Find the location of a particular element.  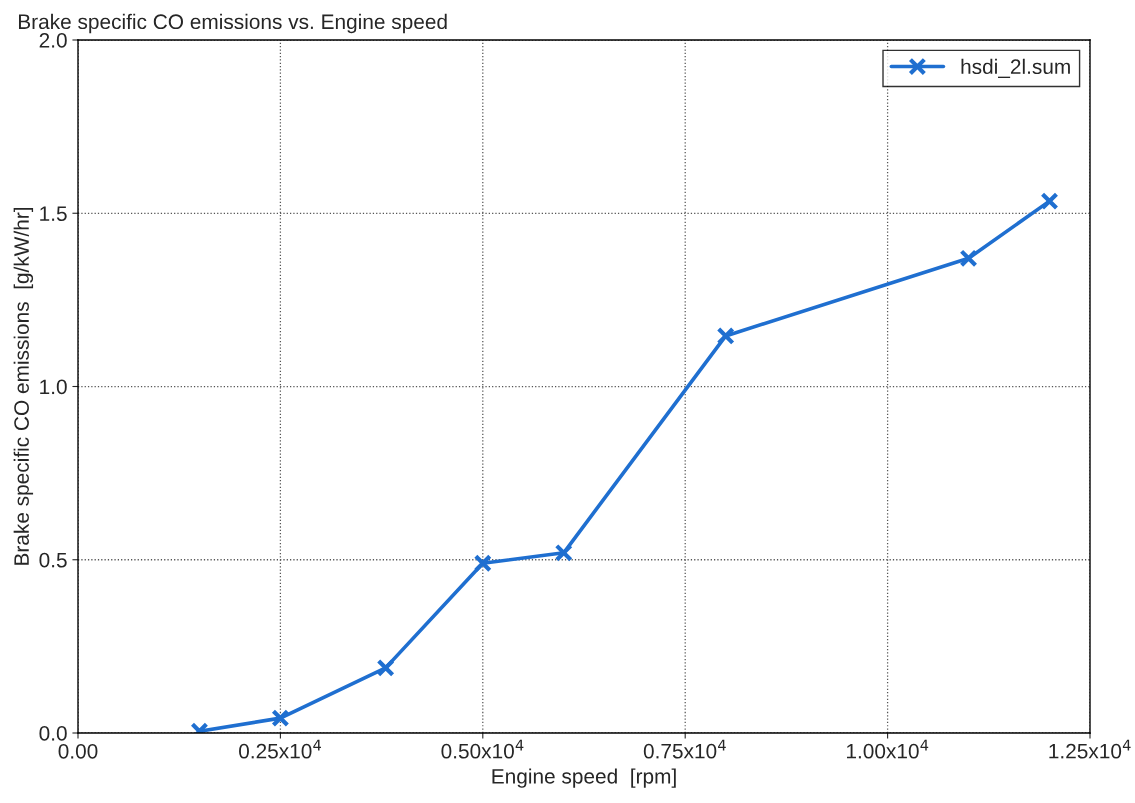

x-tick-label: 0.75x10$^{4}$ is located at coordinates (684, 749).